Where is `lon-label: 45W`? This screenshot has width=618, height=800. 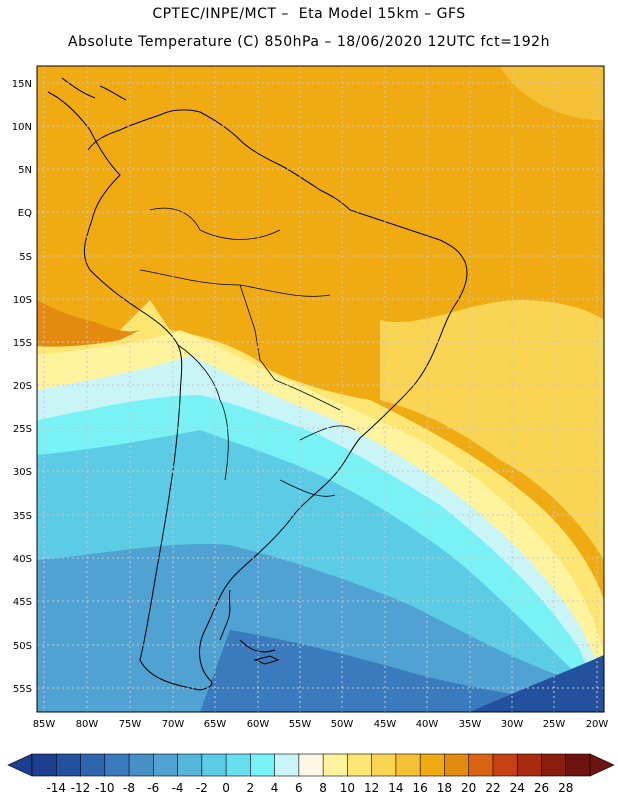
lon-label: 45W is located at coordinates (385, 724).